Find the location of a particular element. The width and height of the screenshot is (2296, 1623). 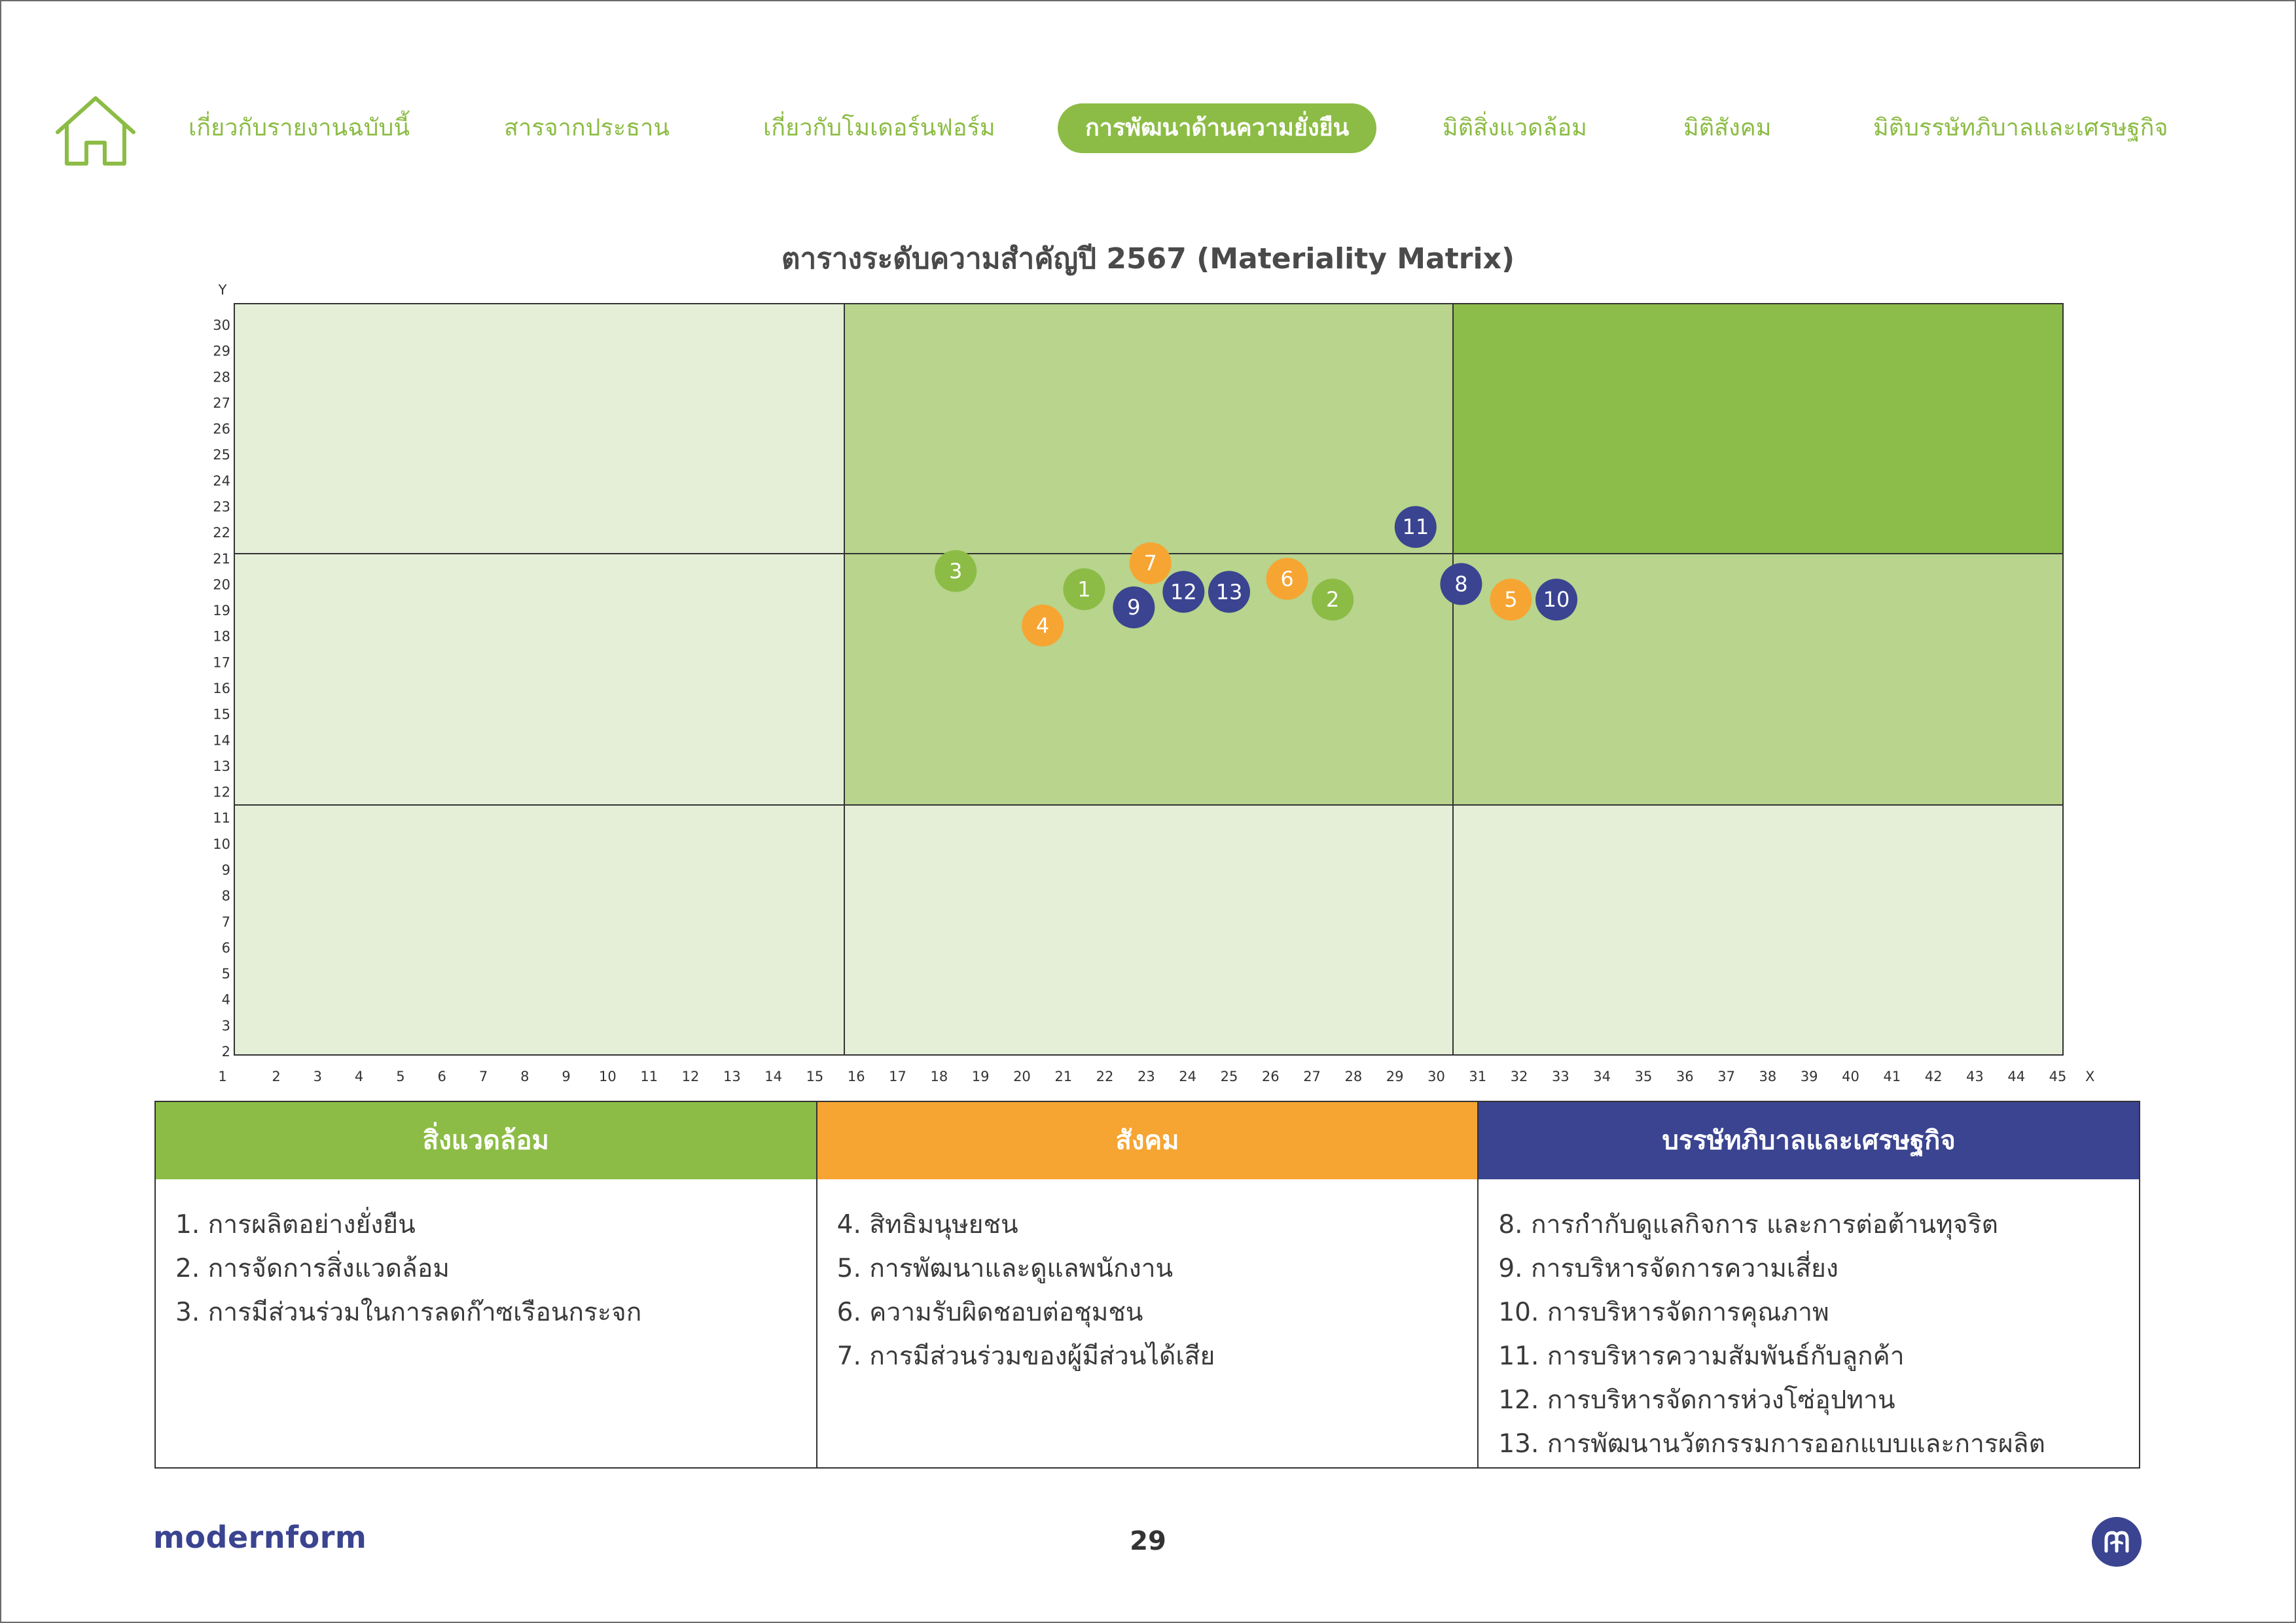

nav-item-about-report: เกี่ยวกับรายงานฉบับนี้ is located at coordinates (299, 128).